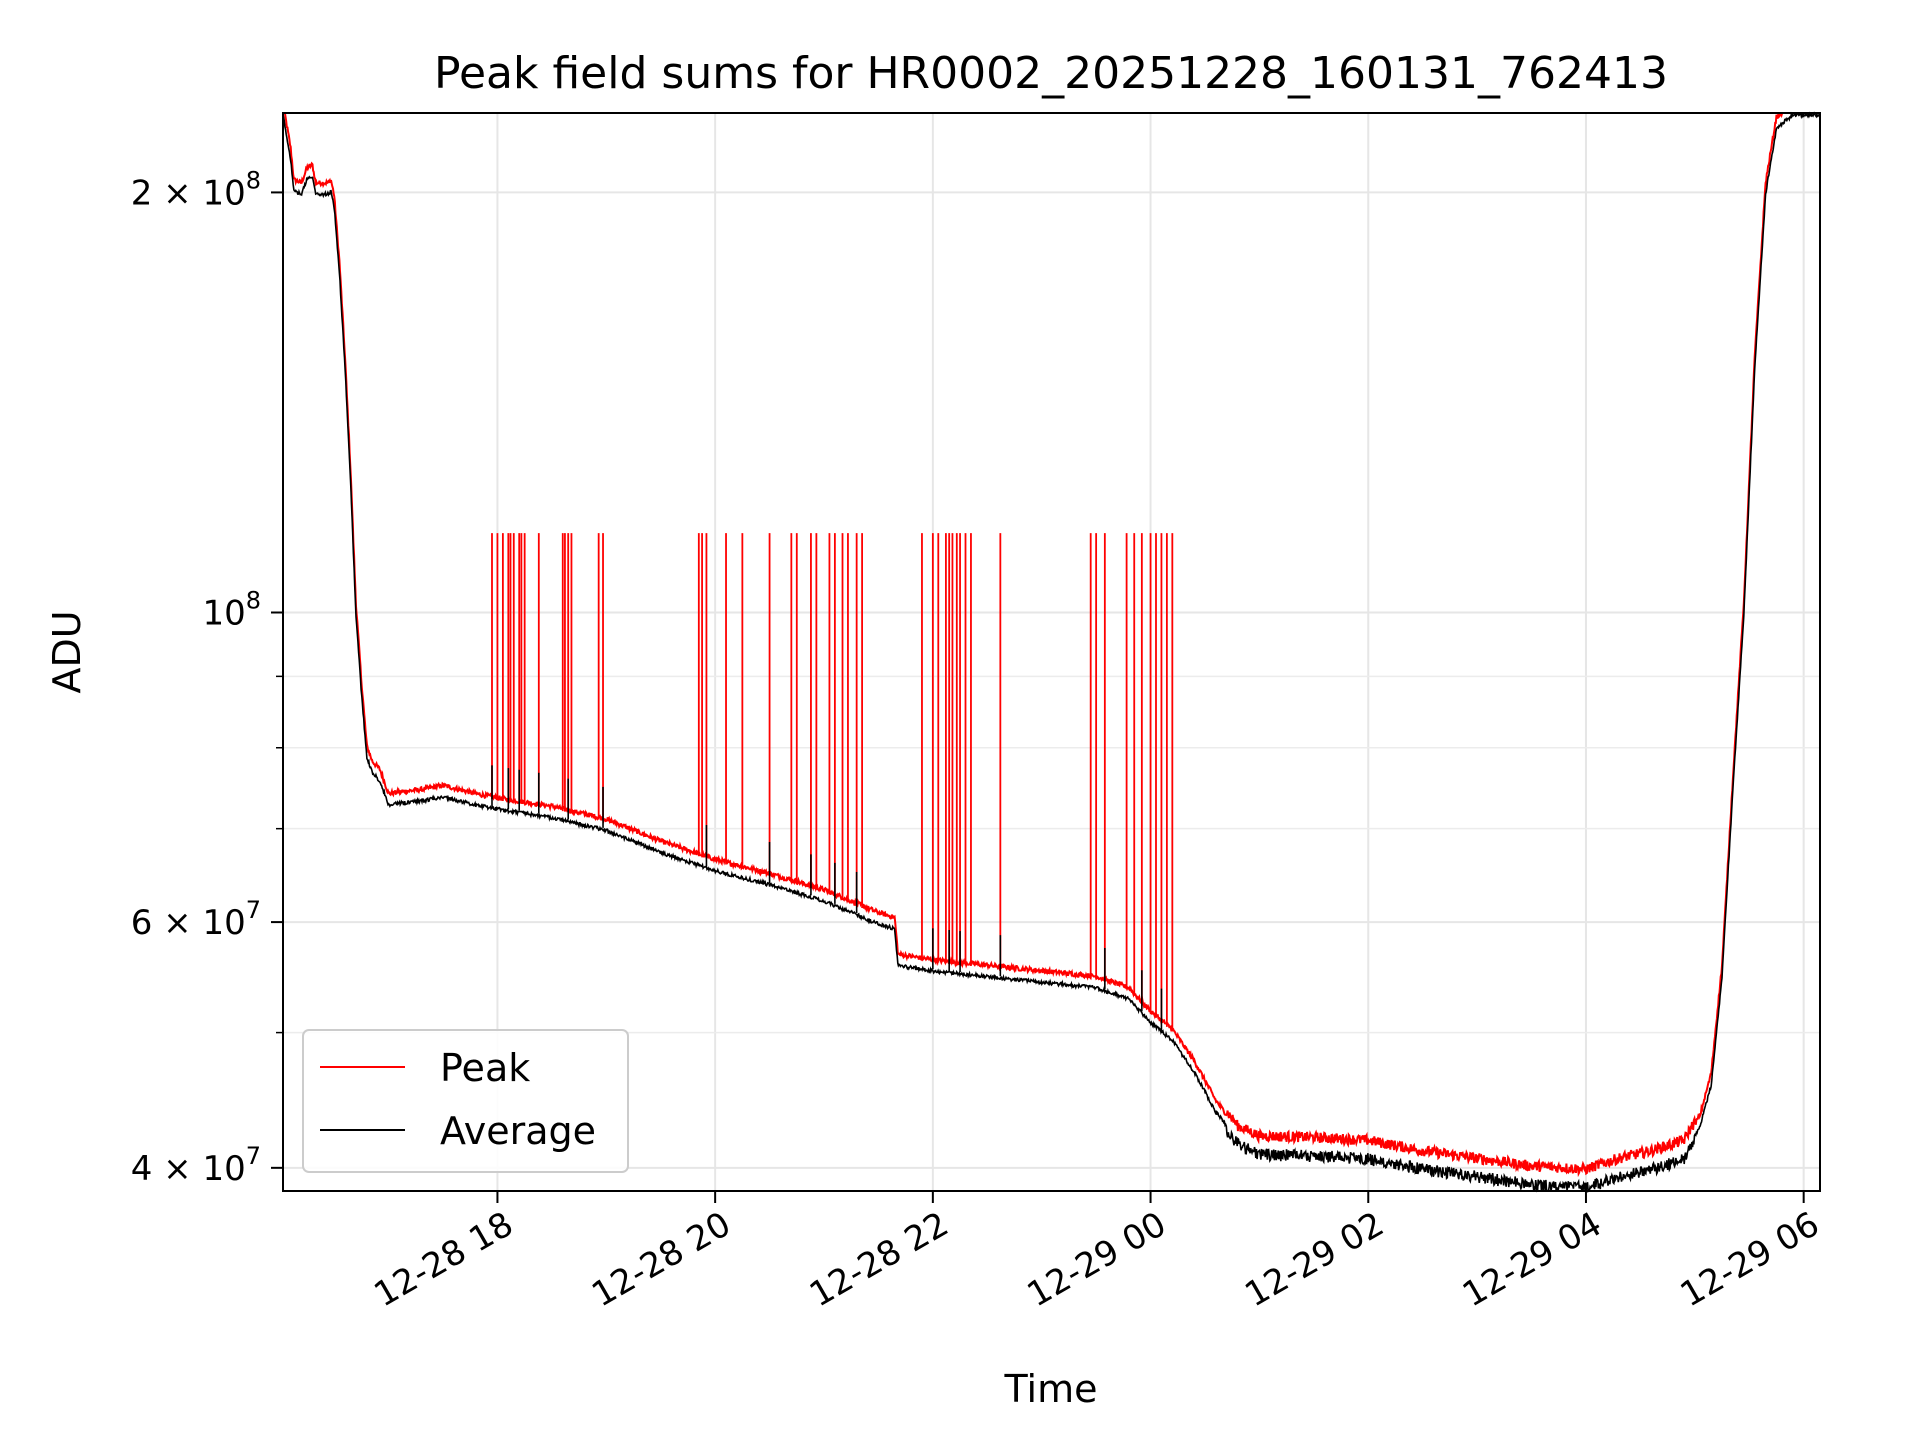 This screenshot has height=1440, width=1920. What do you see at coordinates (231, 610) in the screenshot?
I see `y-tick-label-2: 108` at bounding box center [231, 610].